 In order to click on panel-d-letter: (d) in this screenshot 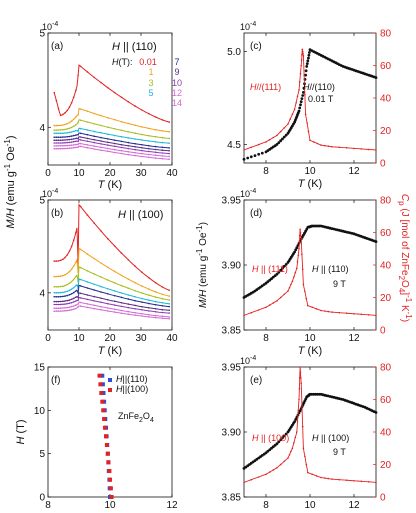, I will do `click(256, 213)`.